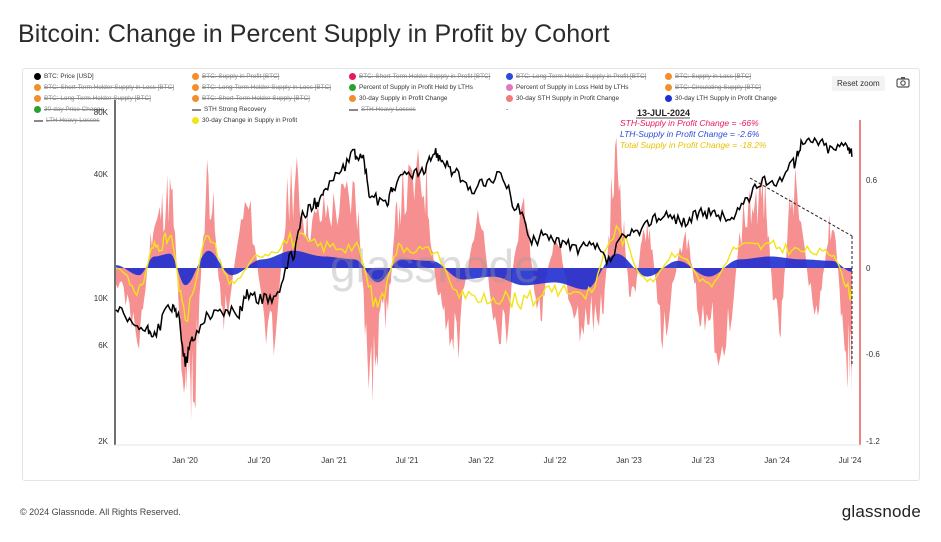 The width and height of the screenshot is (941, 542). I want to click on glassnode-logo: glassnode, so click(881, 511).